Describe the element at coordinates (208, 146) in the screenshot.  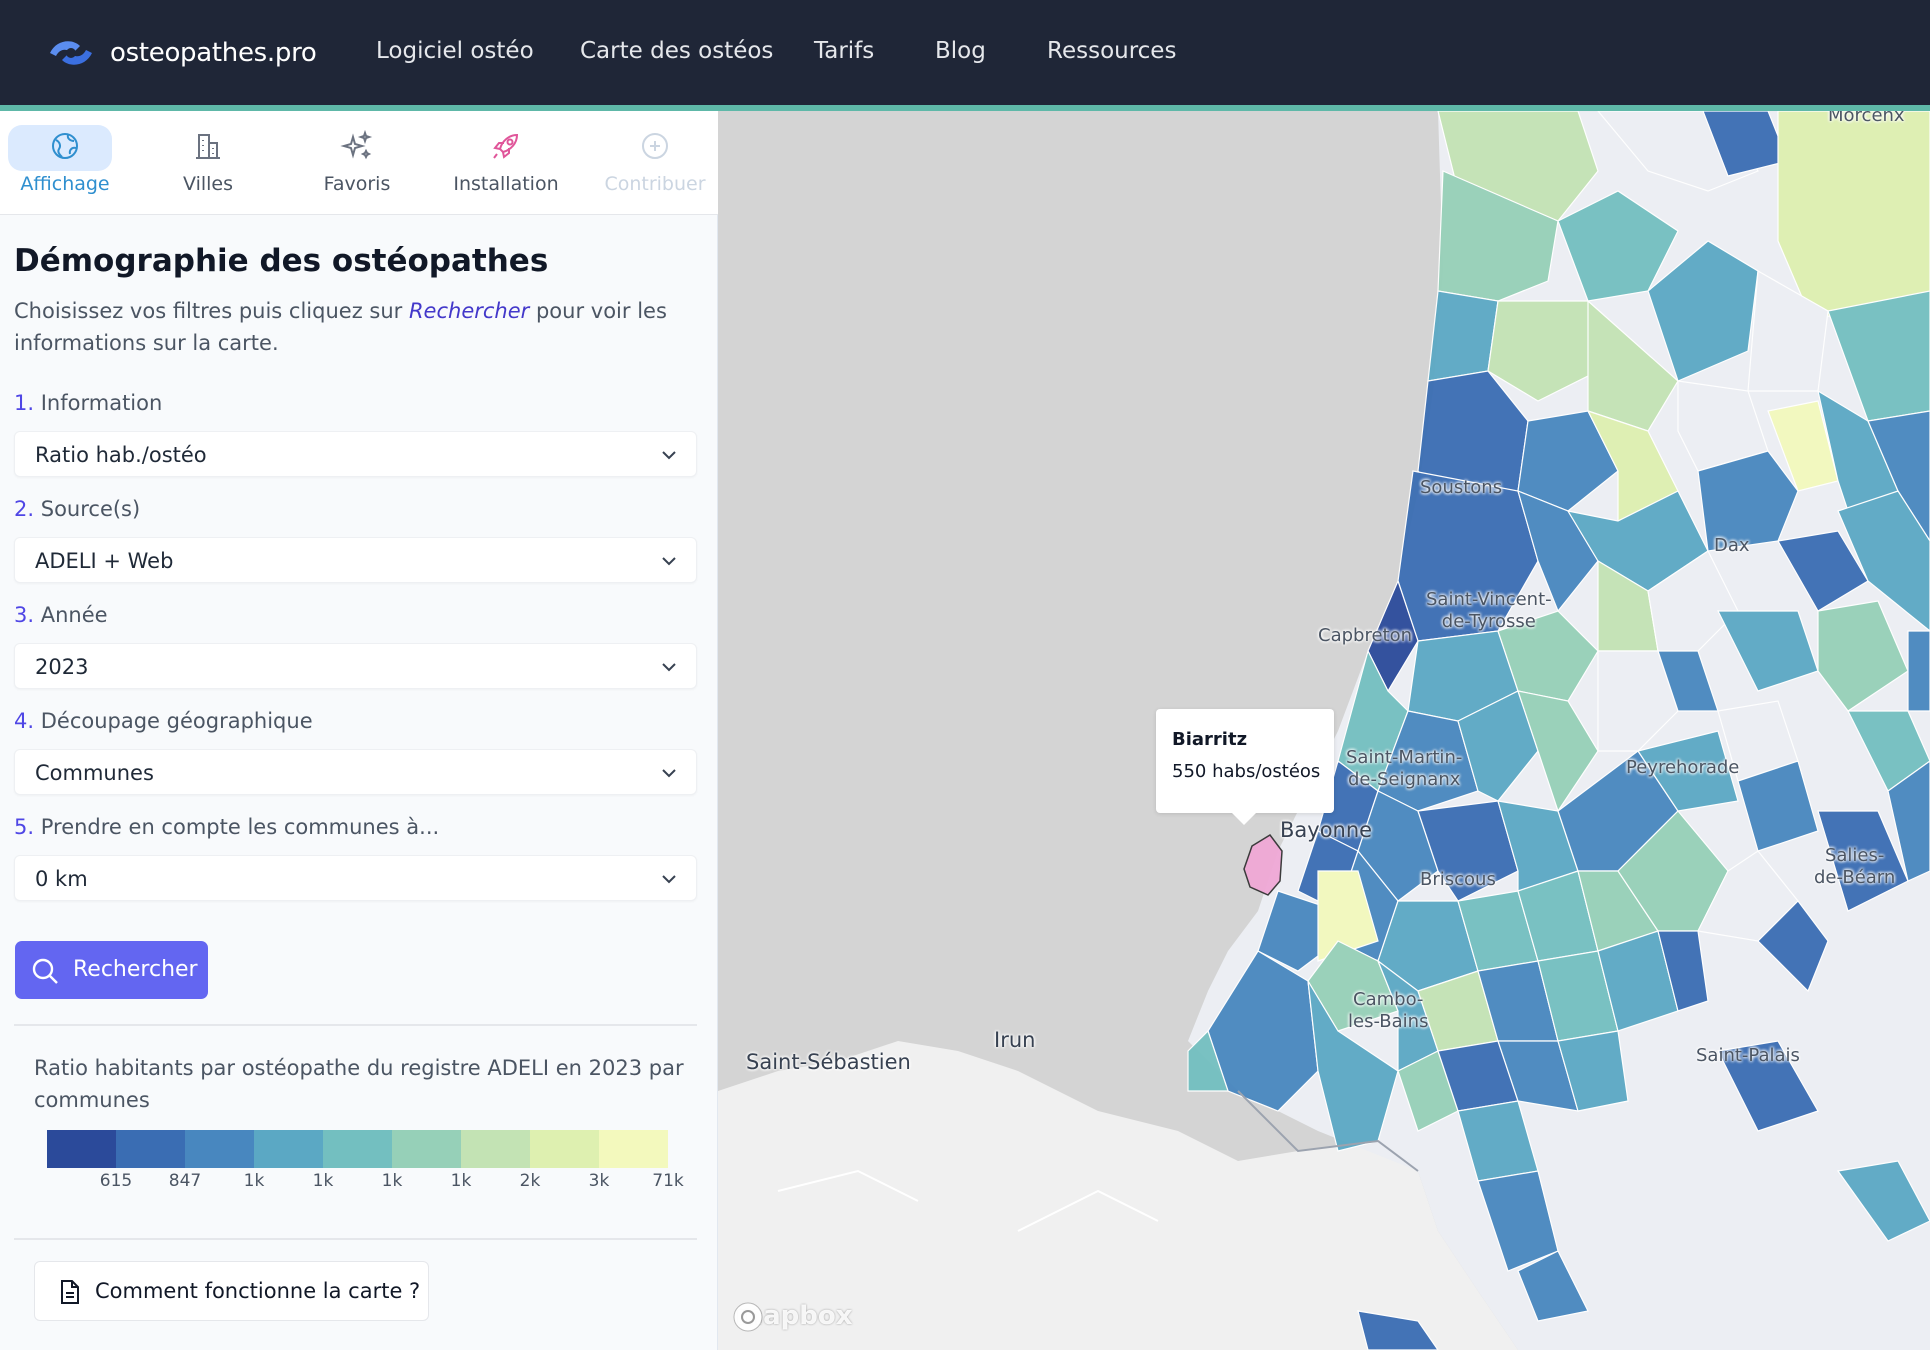
I see `buildings-icon` at that location.